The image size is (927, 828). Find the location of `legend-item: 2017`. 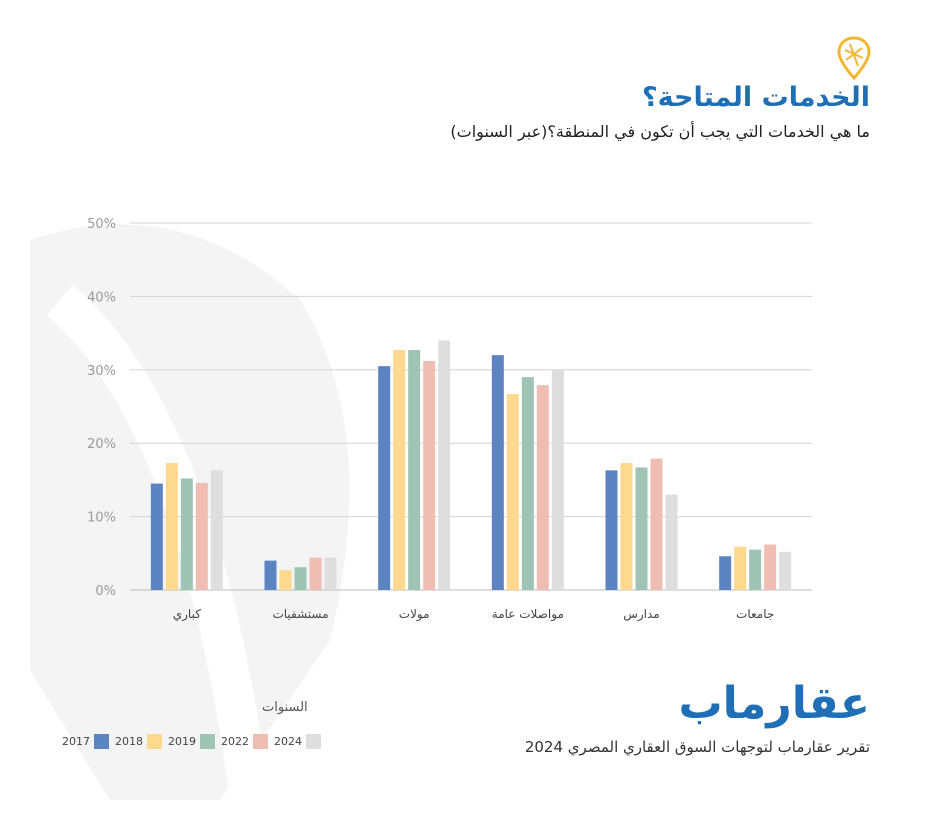

legend-item: 2017 is located at coordinates (85, 741).